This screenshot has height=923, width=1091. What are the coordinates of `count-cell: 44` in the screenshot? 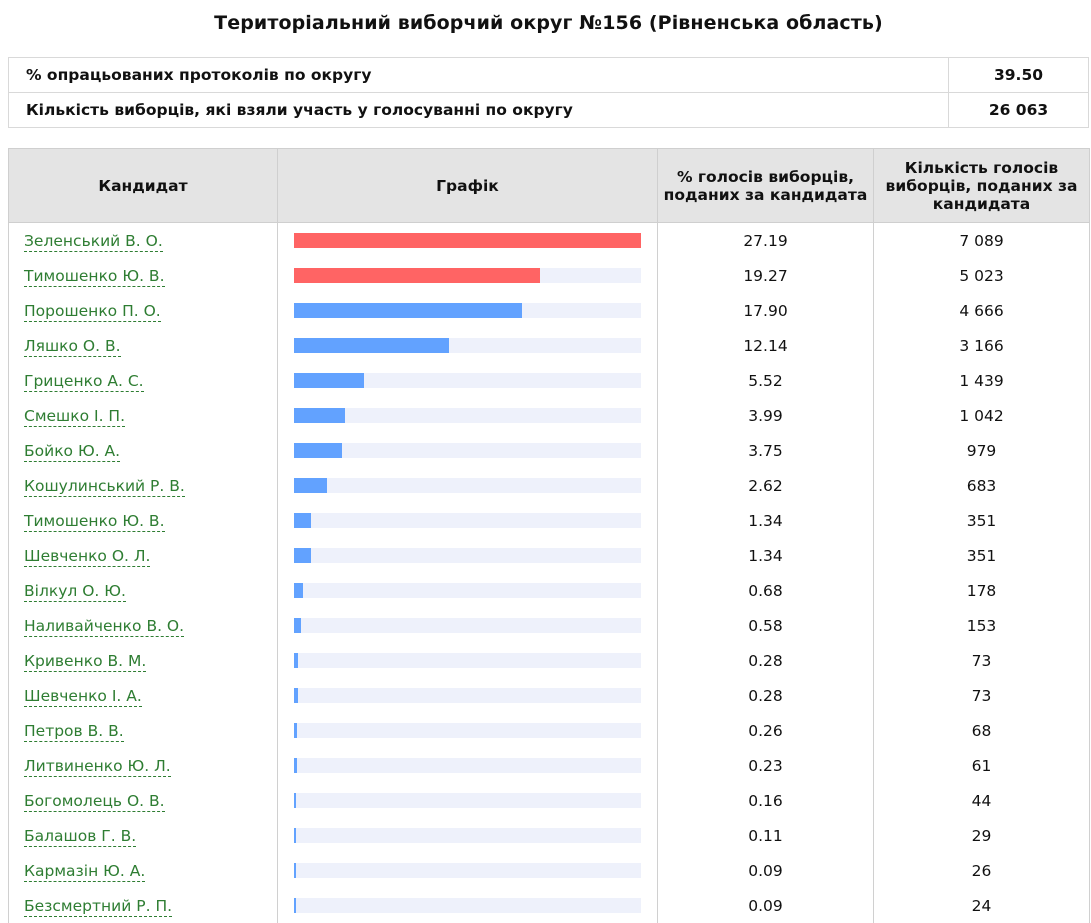 It's located at (982, 800).